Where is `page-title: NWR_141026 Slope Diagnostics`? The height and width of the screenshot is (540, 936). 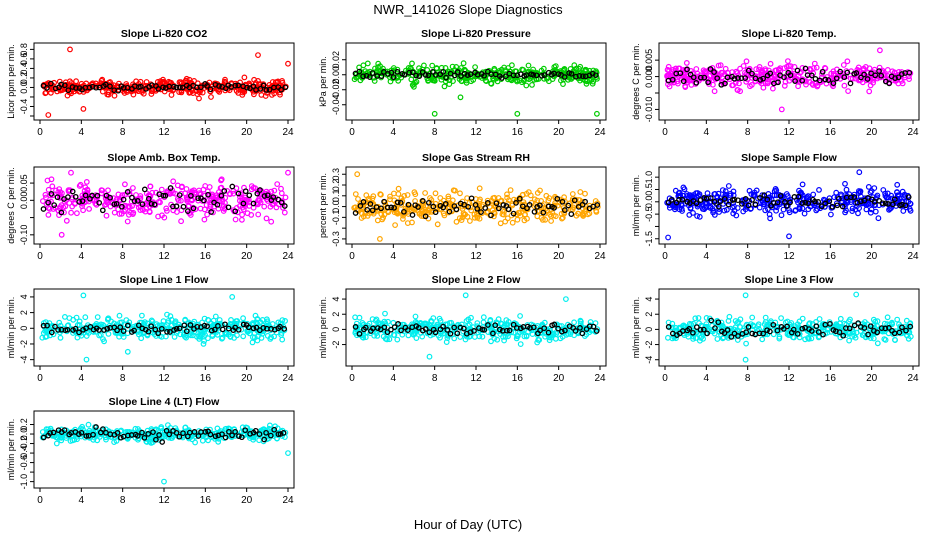
page-title: NWR_141026 Slope Diagnostics is located at coordinates (468, 9).